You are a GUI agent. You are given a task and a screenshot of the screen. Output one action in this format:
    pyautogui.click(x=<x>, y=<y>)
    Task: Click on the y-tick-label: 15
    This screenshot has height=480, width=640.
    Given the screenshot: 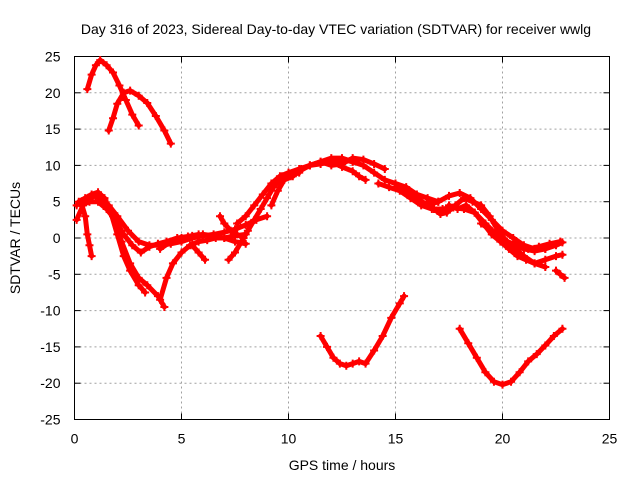 What is the action you would take?
    pyautogui.click(x=53, y=129)
    